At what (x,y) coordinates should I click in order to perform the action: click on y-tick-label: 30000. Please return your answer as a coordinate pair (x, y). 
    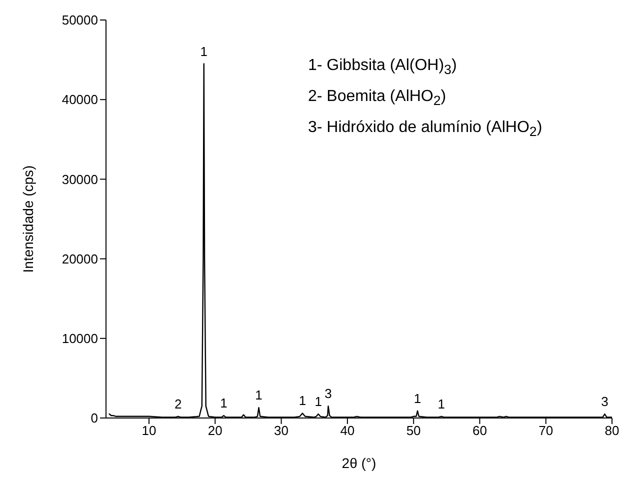
    Looking at the image, I should click on (80, 179).